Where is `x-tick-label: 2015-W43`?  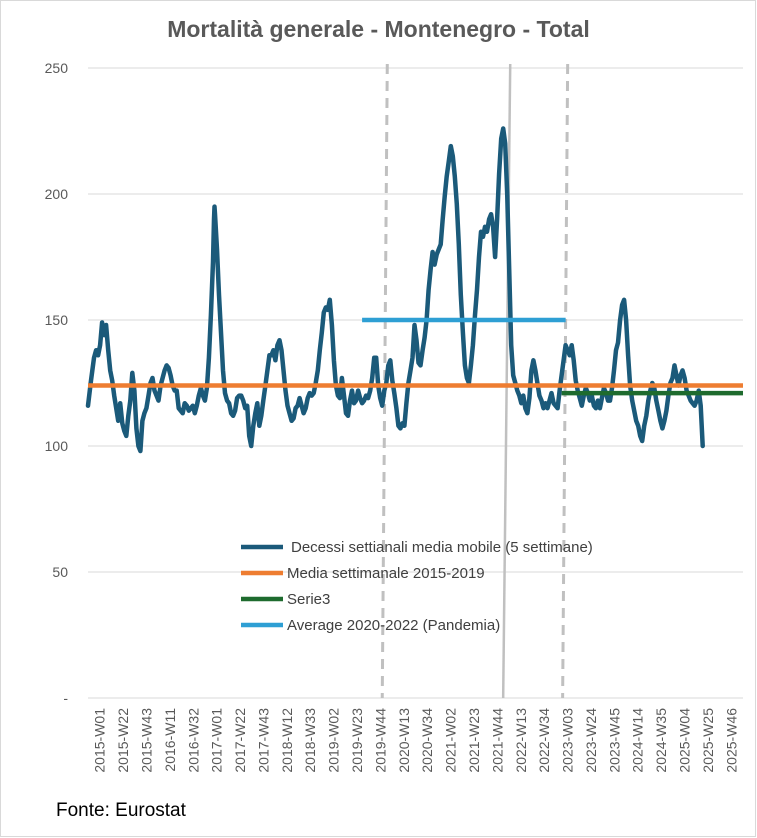 x-tick-label: 2015-W43 is located at coordinates (146, 740).